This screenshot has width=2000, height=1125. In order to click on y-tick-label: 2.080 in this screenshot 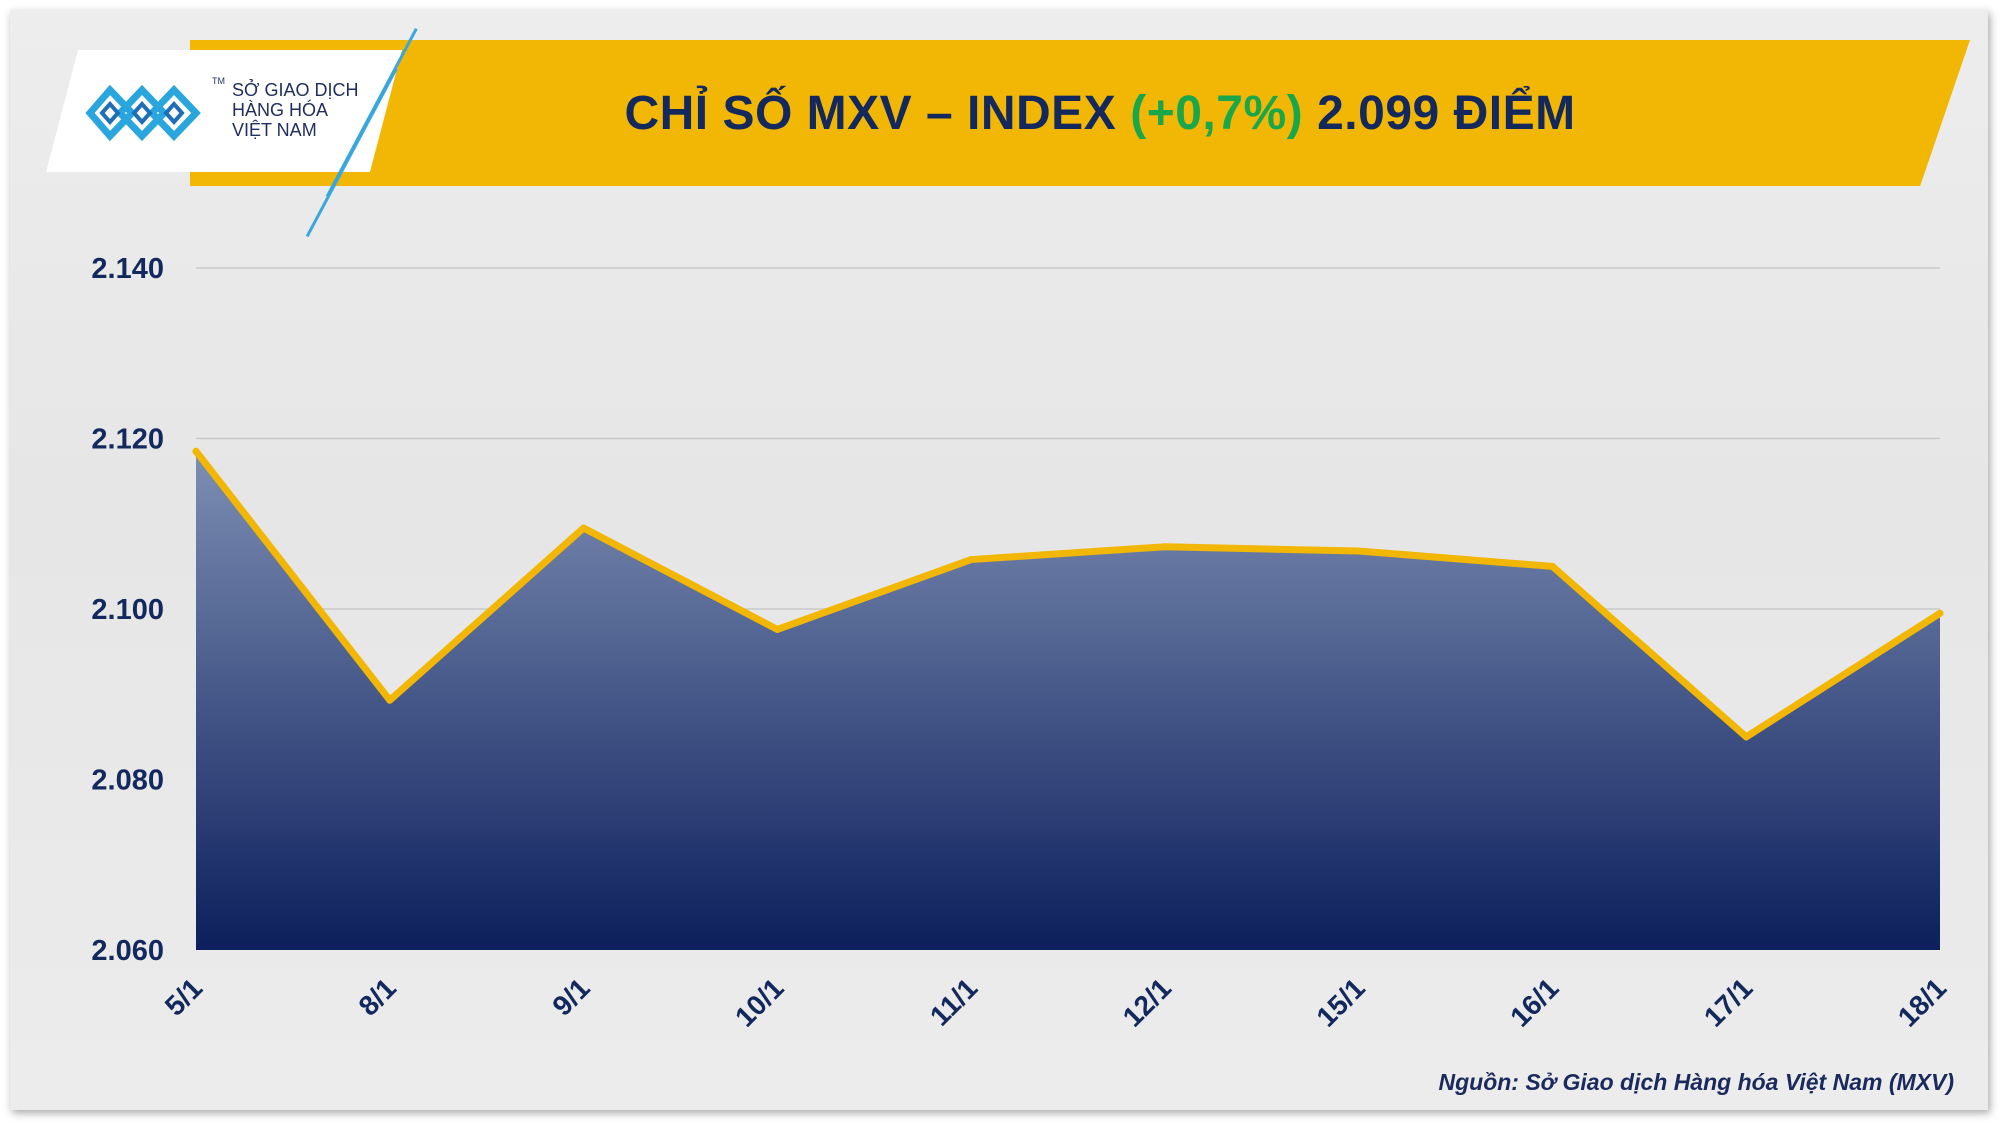, I will do `click(127, 781)`.